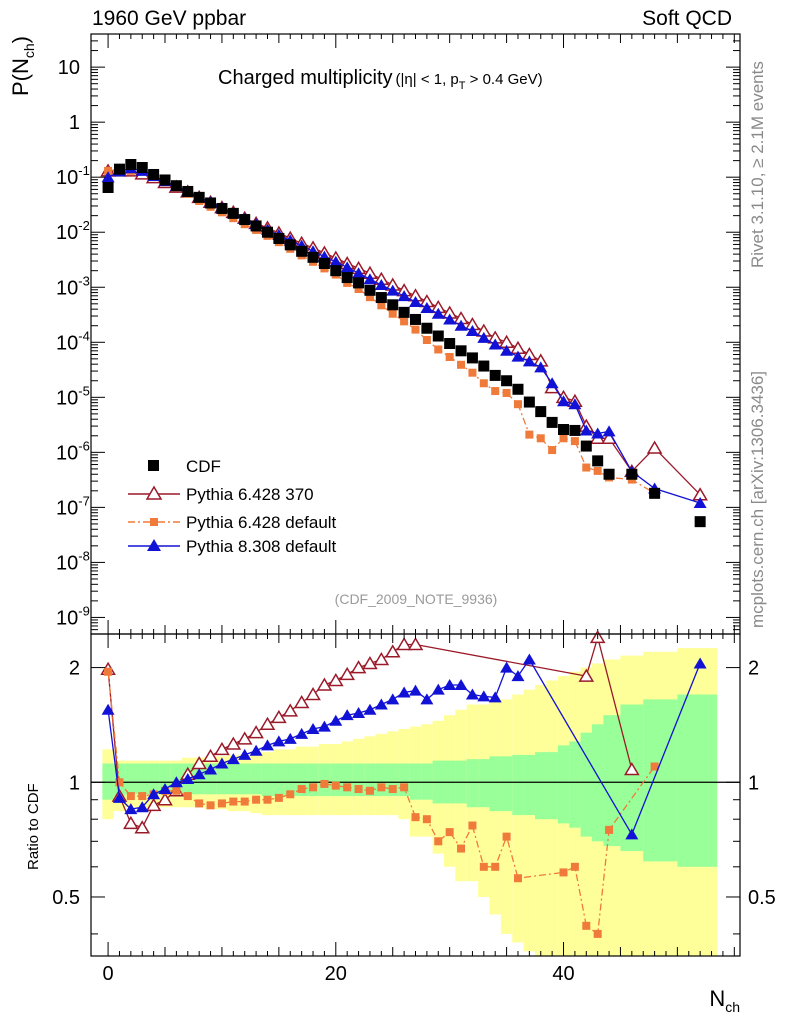  I want to click on main-y-axis-label: P(Nch), so click(22, 66).